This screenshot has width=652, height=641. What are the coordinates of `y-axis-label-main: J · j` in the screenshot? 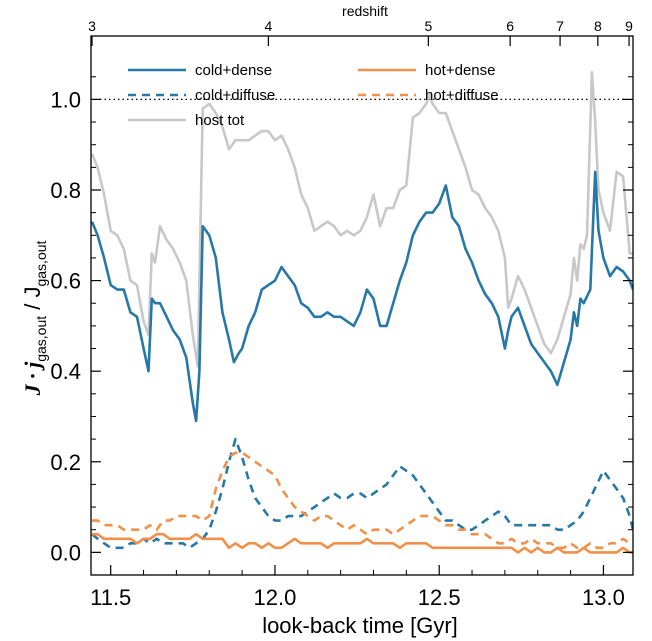 It's located at (32, 379).